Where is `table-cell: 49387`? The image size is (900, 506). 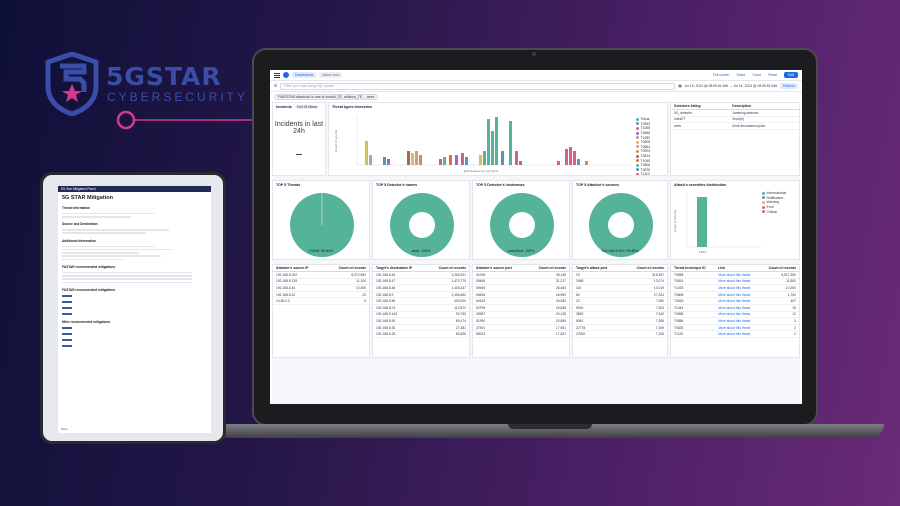 table-cell: 49387 is located at coordinates (500, 315).